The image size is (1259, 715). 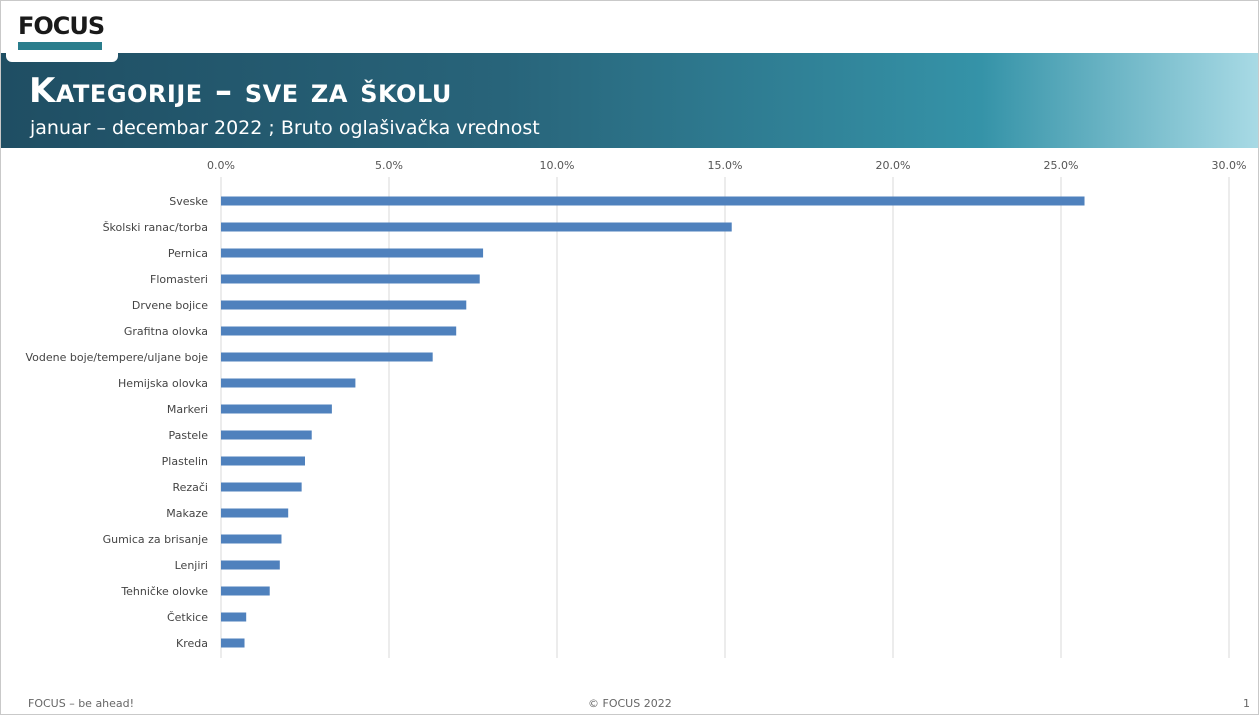 I want to click on logo: FOCUS, so click(x=62, y=34).